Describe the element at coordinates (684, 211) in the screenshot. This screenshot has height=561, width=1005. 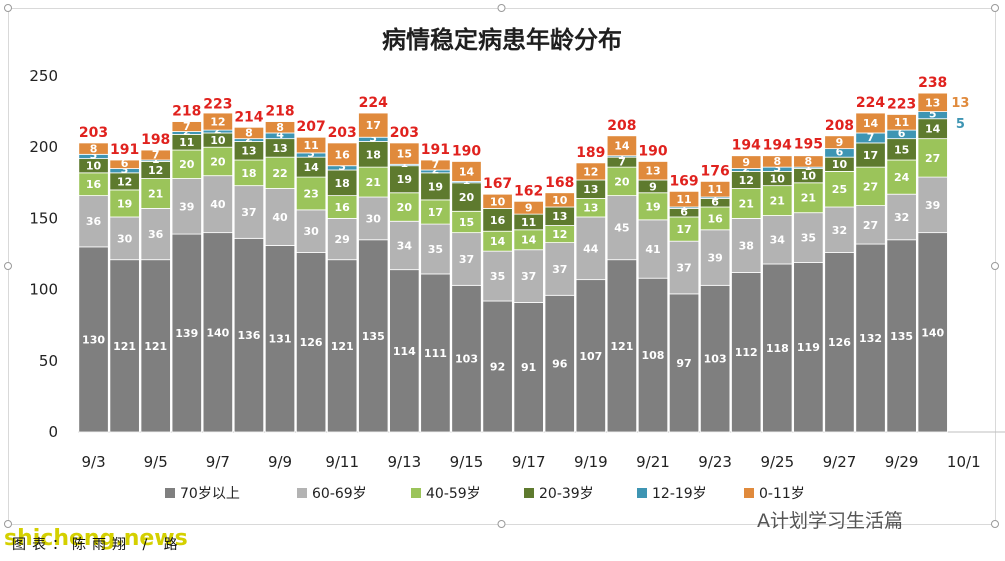
I see `segment-value-label: 6` at that location.